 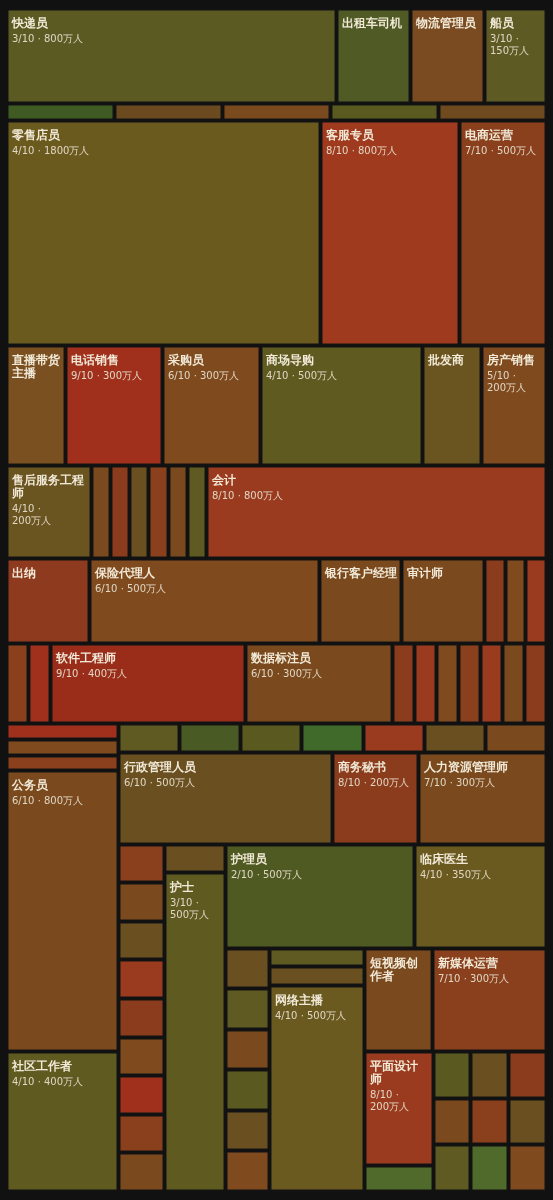 What do you see at coordinates (446, 22) in the screenshot?
I see `category-label: 物流管理员` at bounding box center [446, 22].